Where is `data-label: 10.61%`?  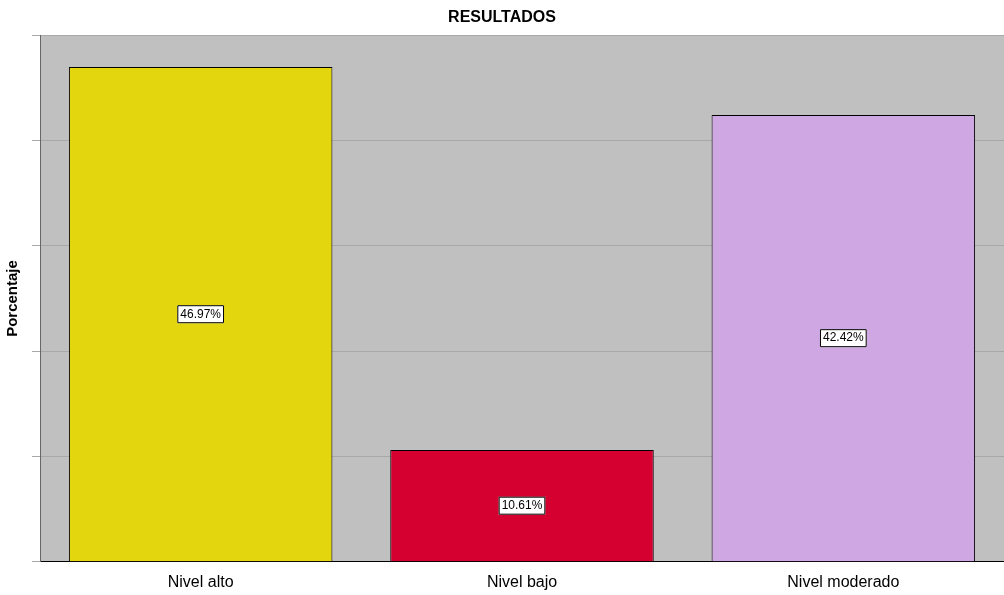 data-label: 10.61% is located at coordinates (522, 504).